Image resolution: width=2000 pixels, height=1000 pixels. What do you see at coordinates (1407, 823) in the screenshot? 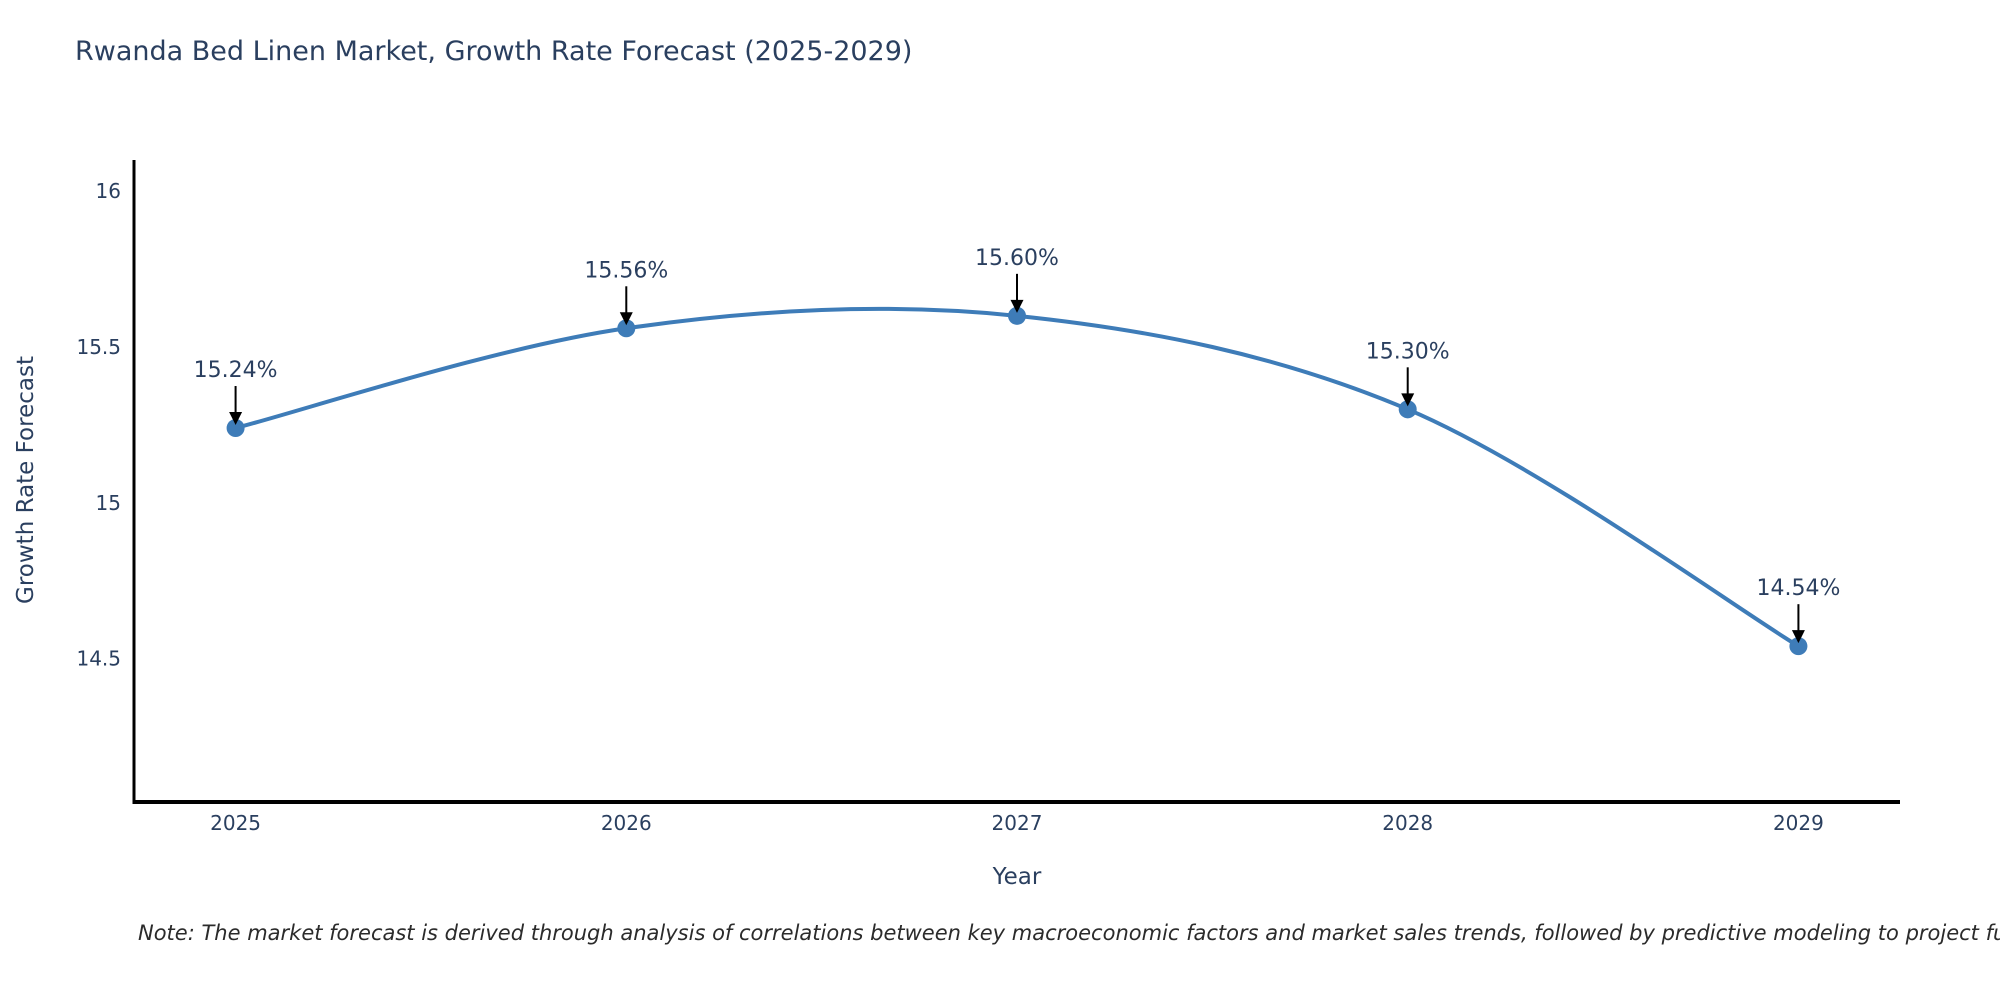
I see `x-tick-label: 2028` at bounding box center [1407, 823].